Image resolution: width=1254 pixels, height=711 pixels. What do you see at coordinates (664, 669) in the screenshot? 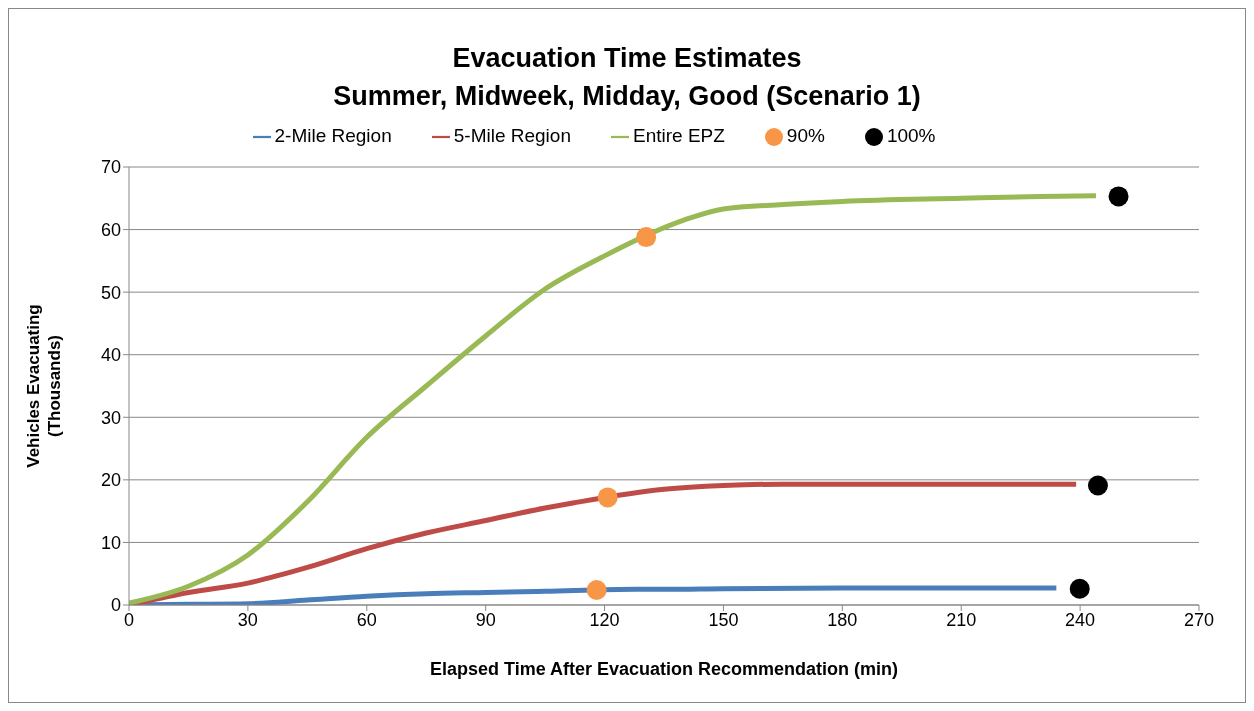
I see `x-axis-title: Elapsed Time After Evacuation Recommendation (min)` at bounding box center [664, 669].